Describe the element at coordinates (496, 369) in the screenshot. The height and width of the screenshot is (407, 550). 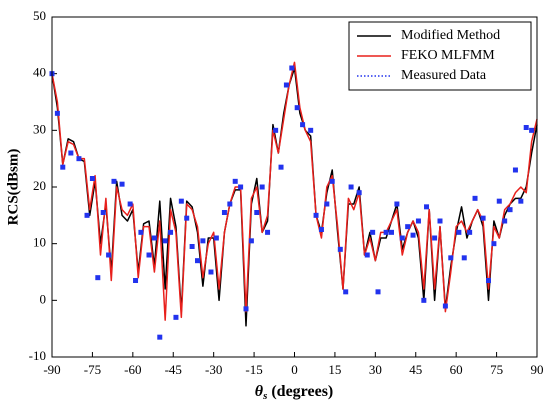
I see `x-tick-label: 75` at that location.